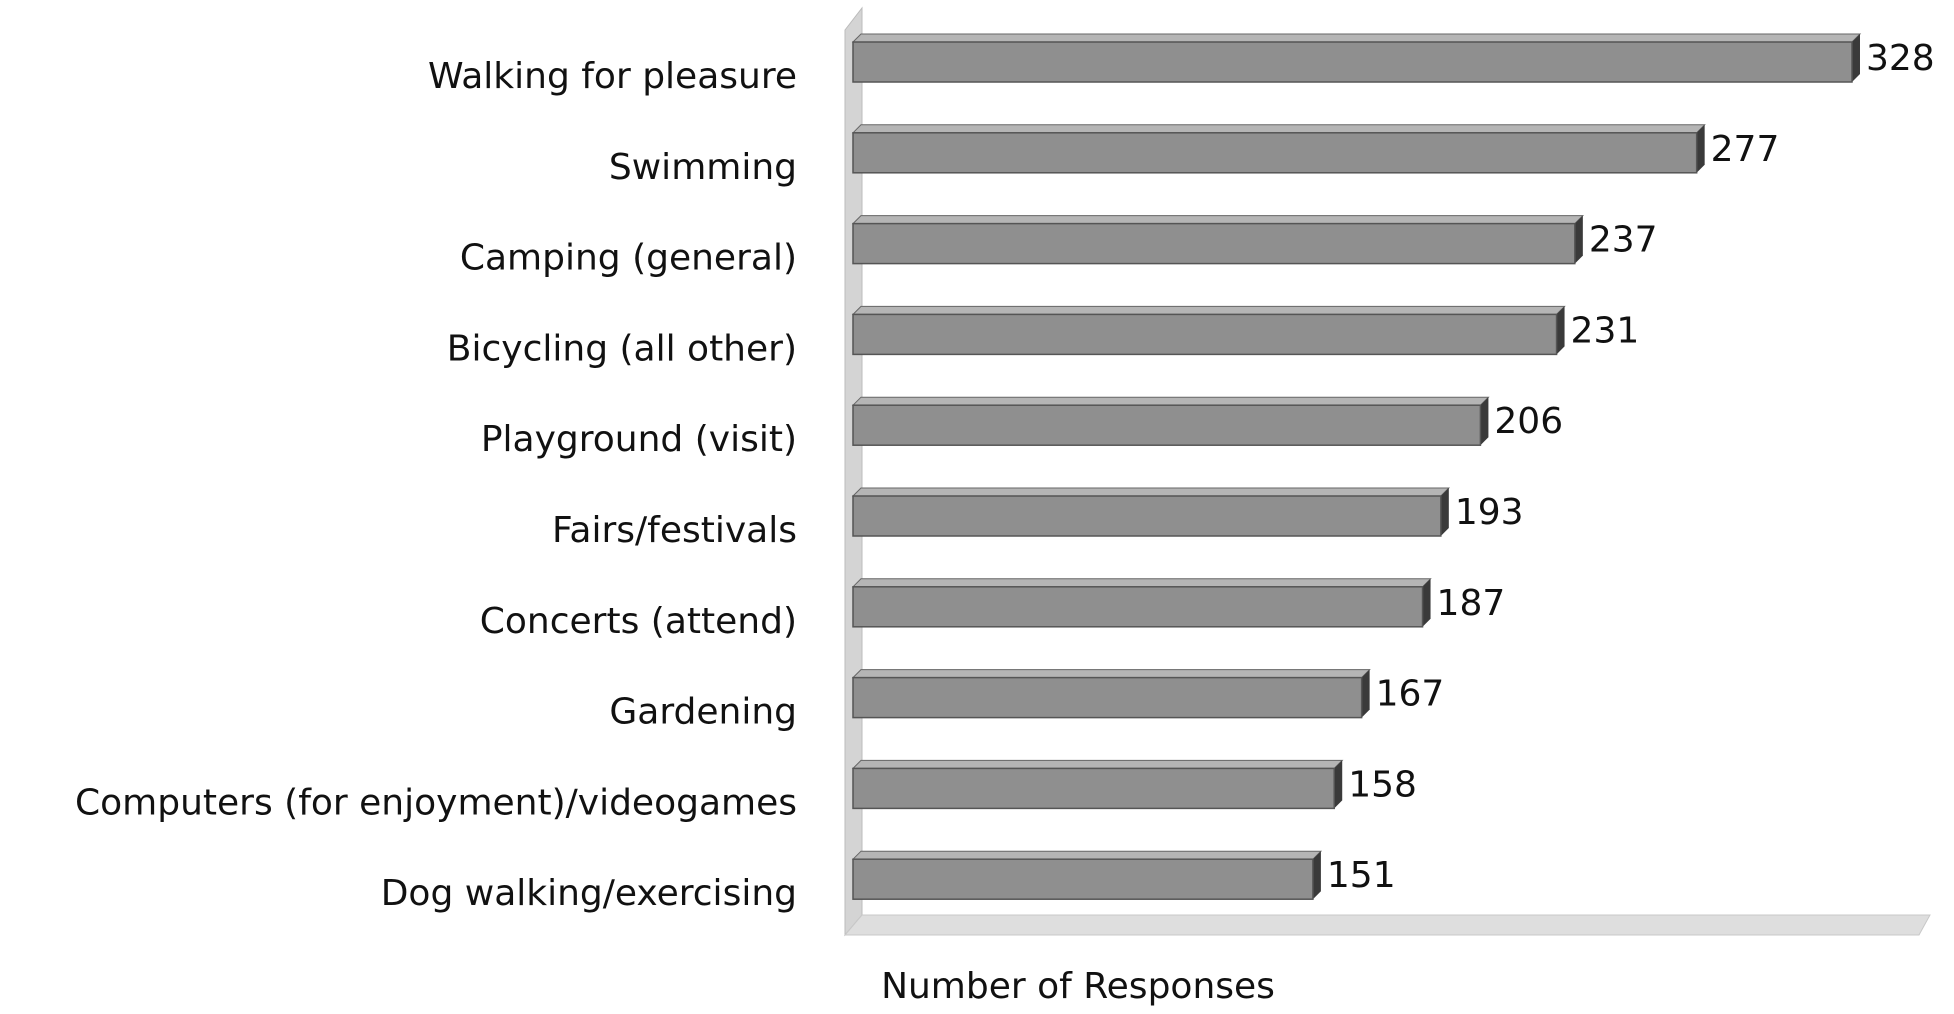  I want to click on data-label: 187, so click(1471, 603).